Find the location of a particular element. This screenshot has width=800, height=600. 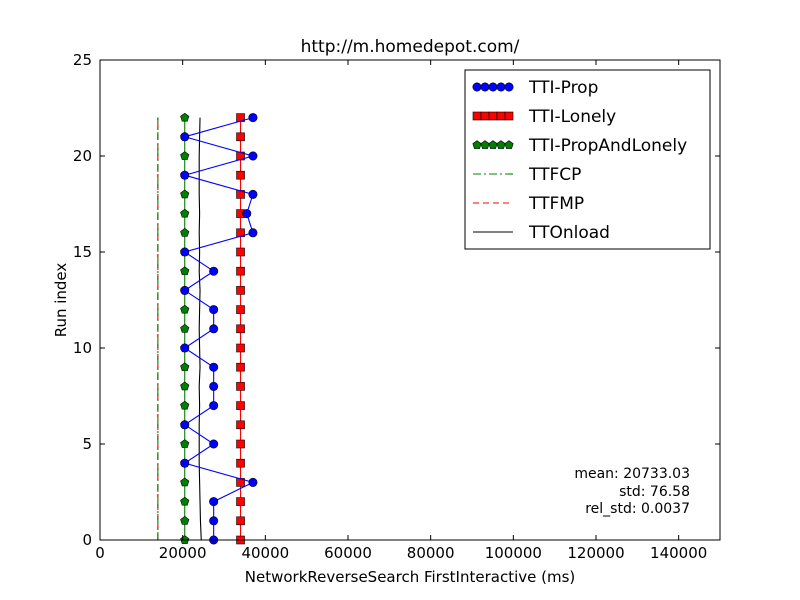

y-tick-label: 5 is located at coordinates (87, 444).